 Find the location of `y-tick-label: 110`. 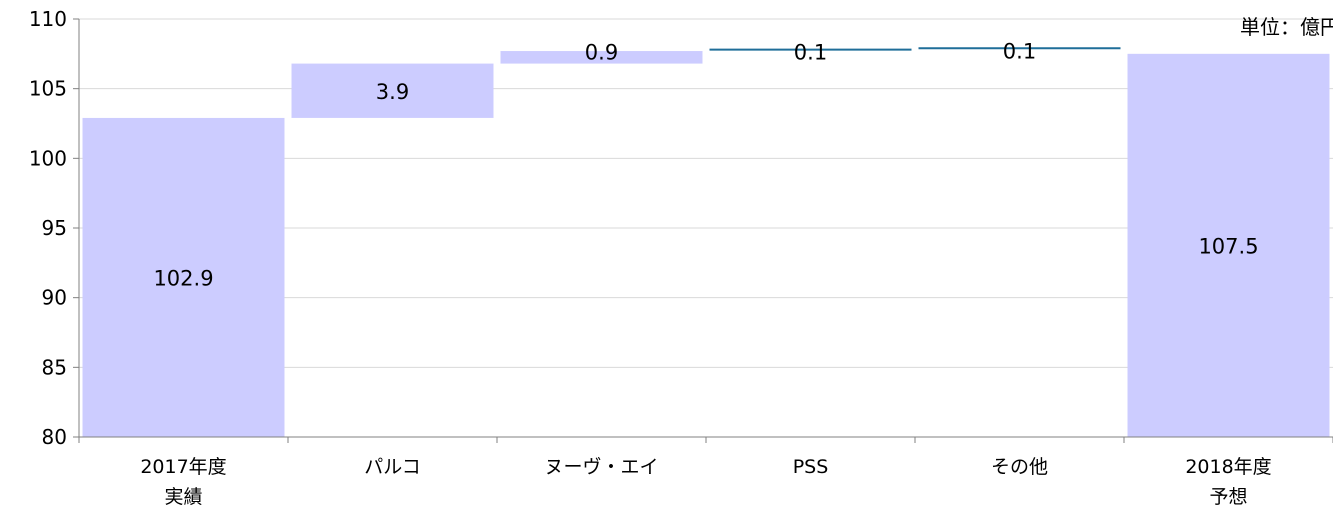

y-tick-label: 110 is located at coordinates (48, 19).